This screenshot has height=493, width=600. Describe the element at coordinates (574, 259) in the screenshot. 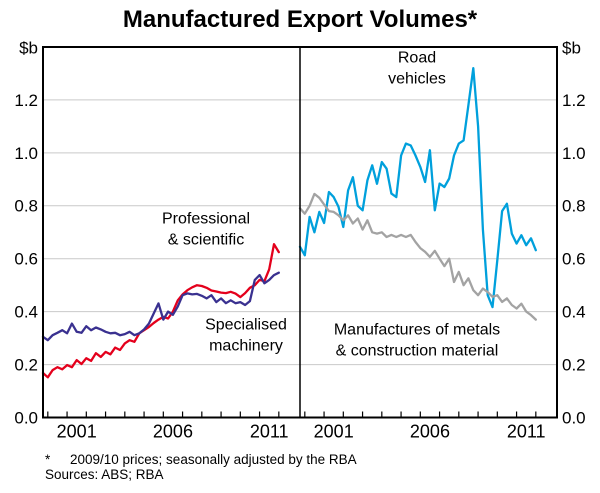

I see `y-axis-label-right-0.6: 0.6` at that location.